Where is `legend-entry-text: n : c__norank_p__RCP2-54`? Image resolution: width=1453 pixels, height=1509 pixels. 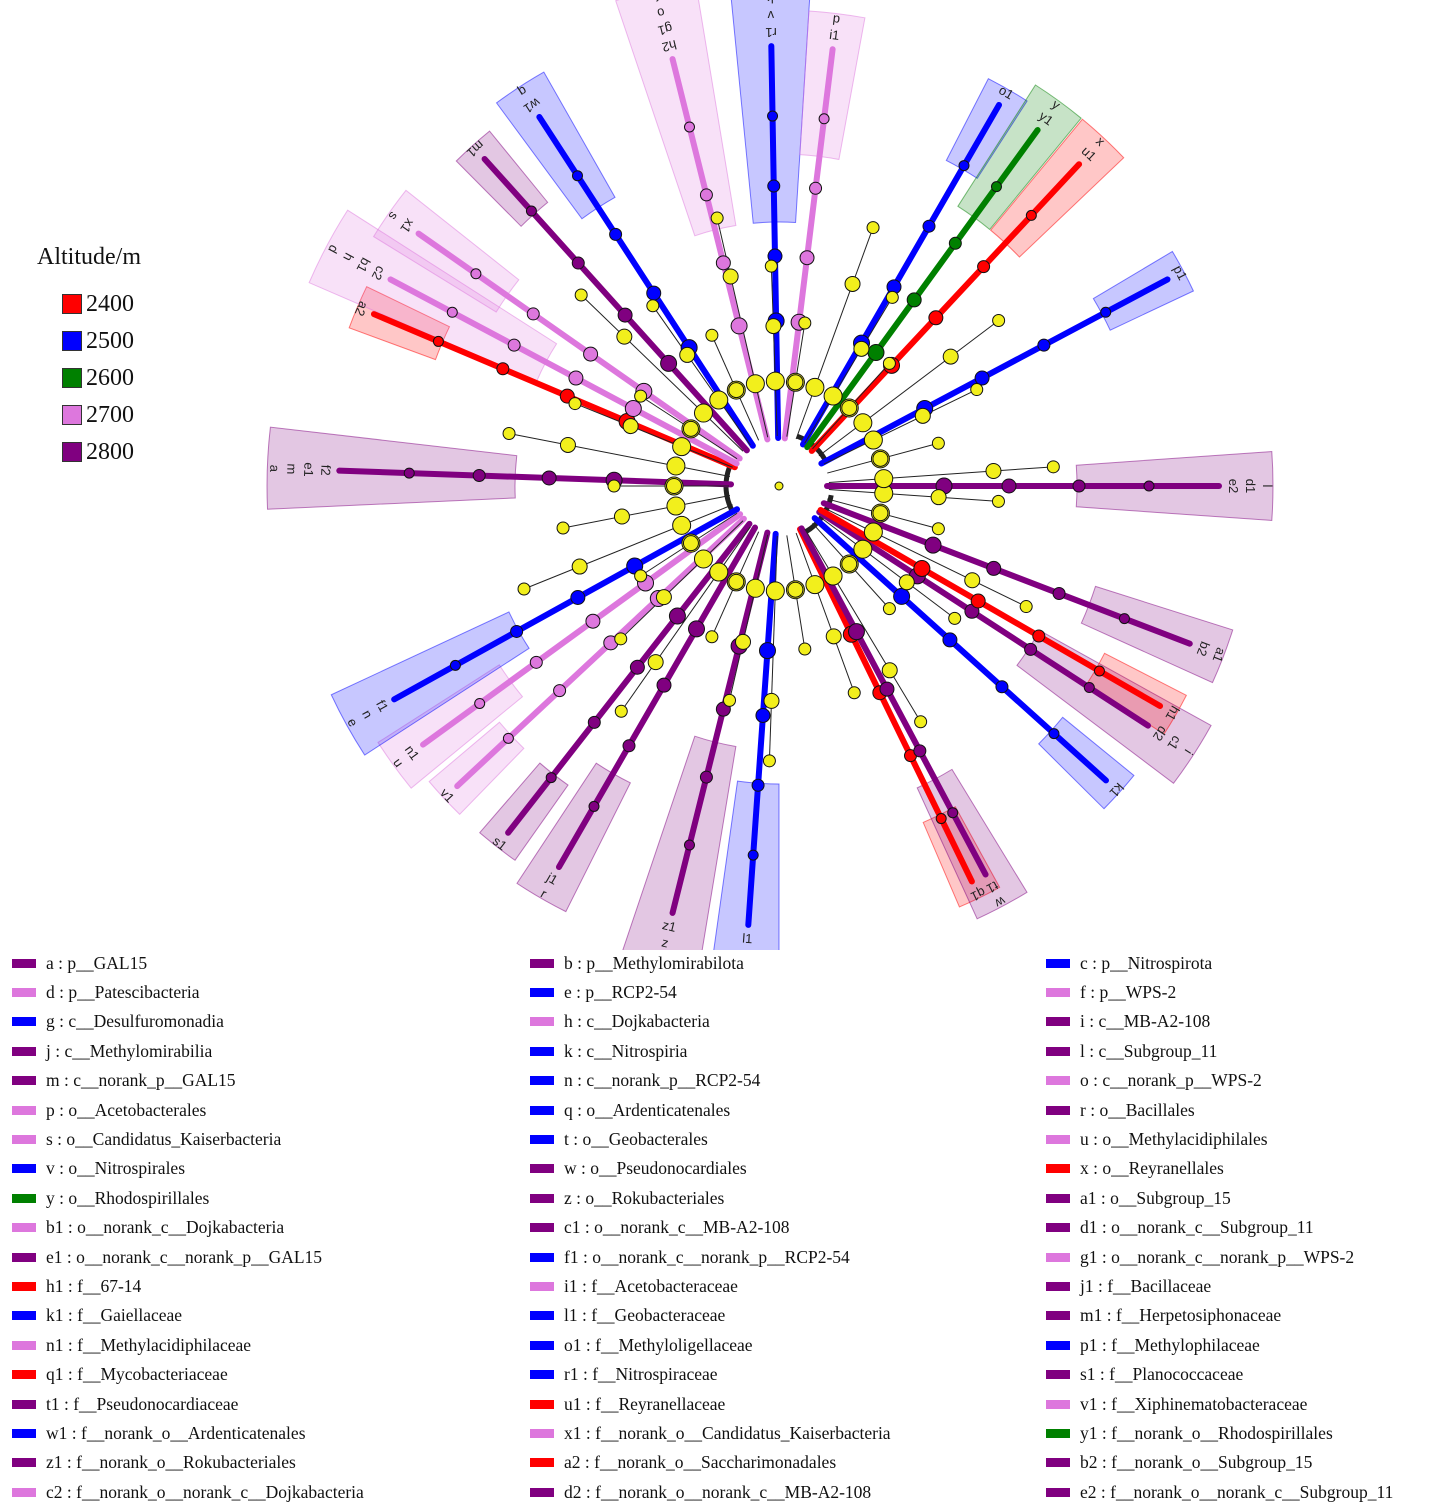 legend-entry-text: n : c__norank_p__RCP2-54 is located at coordinates (662, 1080).